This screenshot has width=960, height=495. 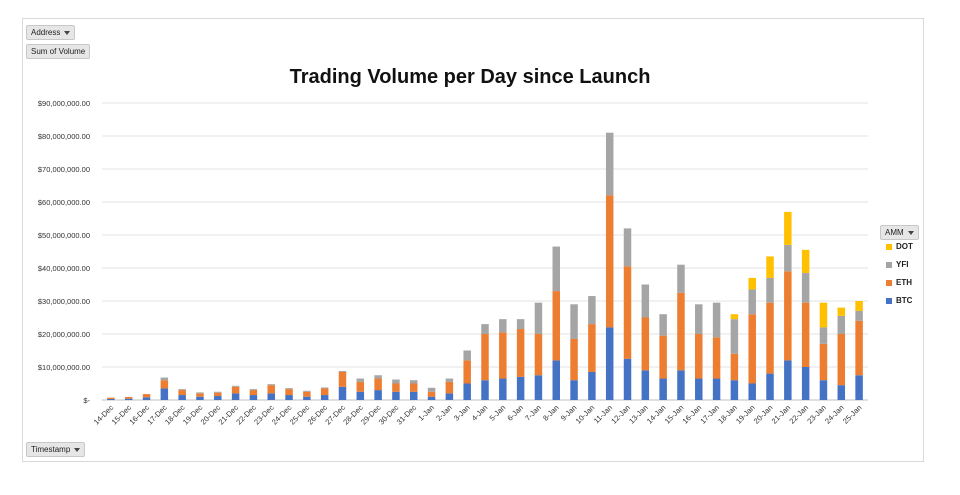 I want to click on timestamp-filter-button: Timestamp, so click(x=56, y=449).